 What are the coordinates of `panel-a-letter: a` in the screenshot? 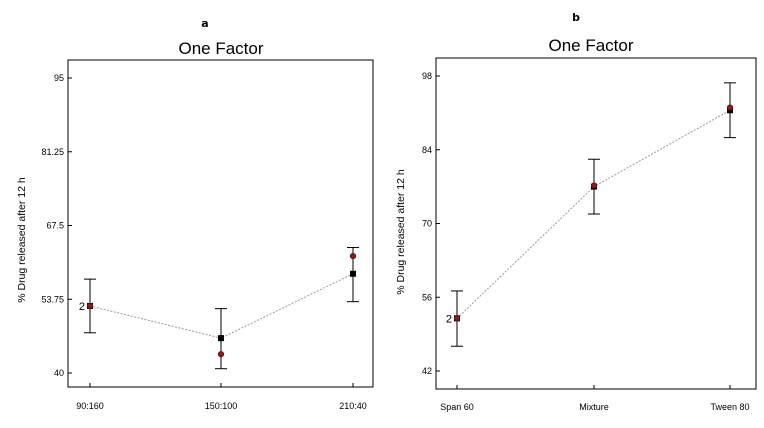 It's located at (204, 23).